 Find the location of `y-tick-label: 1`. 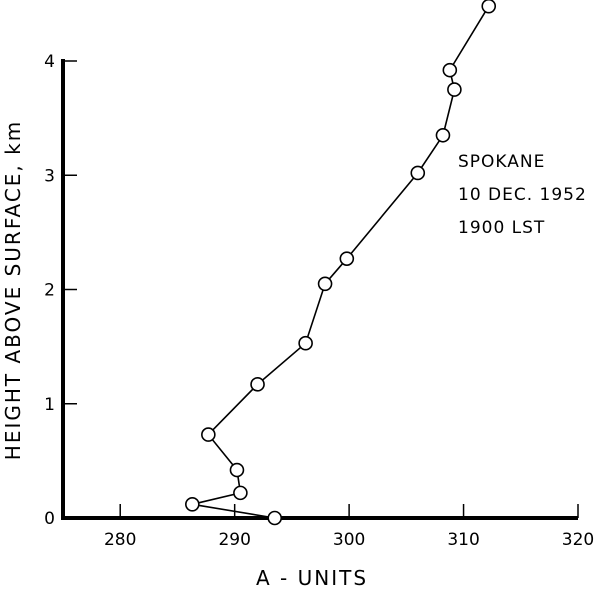

y-tick-label: 1 is located at coordinates (49, 405).